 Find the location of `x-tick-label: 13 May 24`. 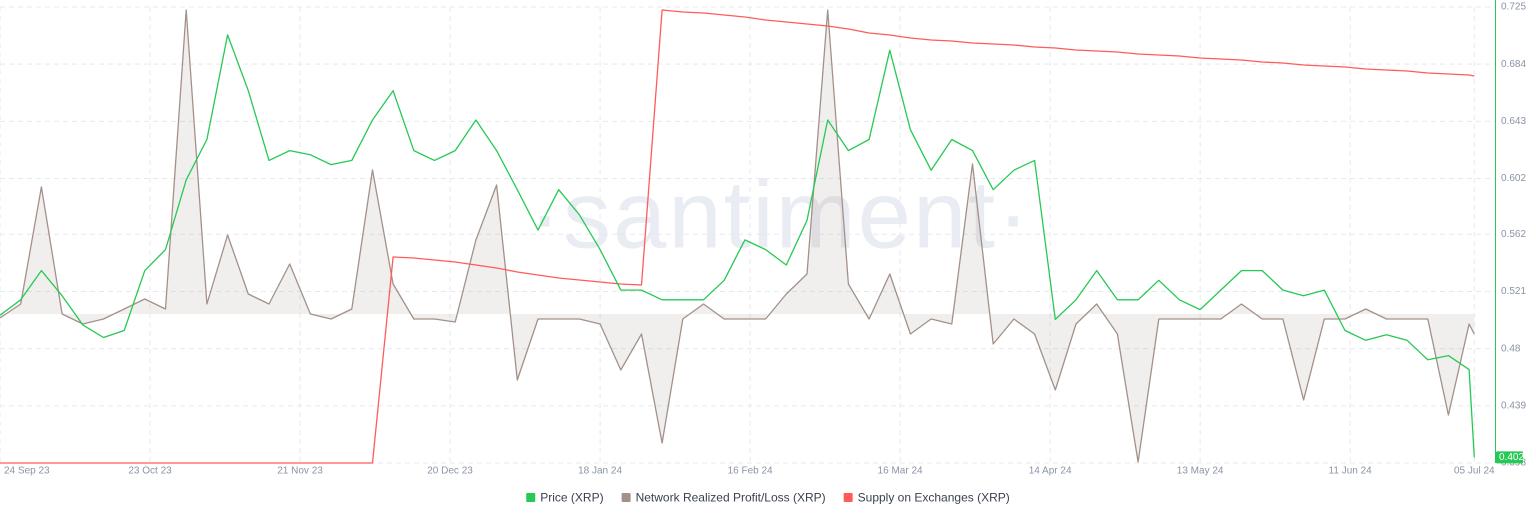

x-tick-label: 13 May 24 is located at coordinates (1200, 471).